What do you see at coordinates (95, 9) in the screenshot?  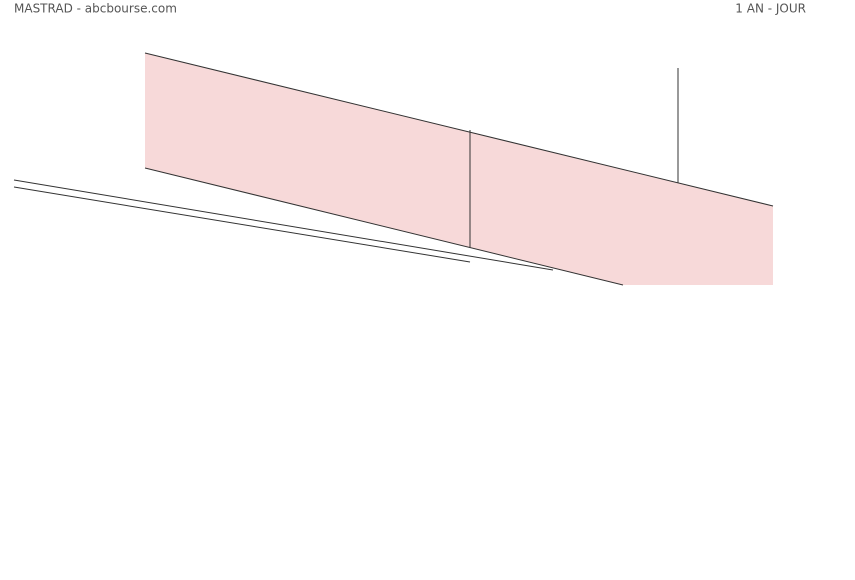 I see `chart-title: MASTRAD - abcbourse.com` at bounding box center [95, 9].